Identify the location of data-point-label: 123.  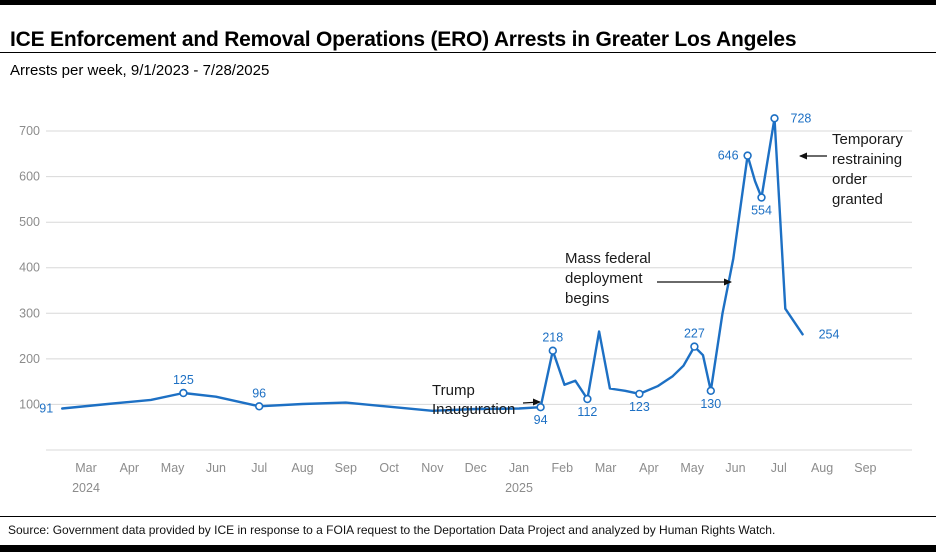
(639, 407).